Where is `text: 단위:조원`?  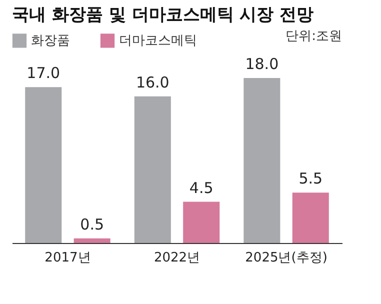 text: 단위:조원 is located at coordinates (314, 36).